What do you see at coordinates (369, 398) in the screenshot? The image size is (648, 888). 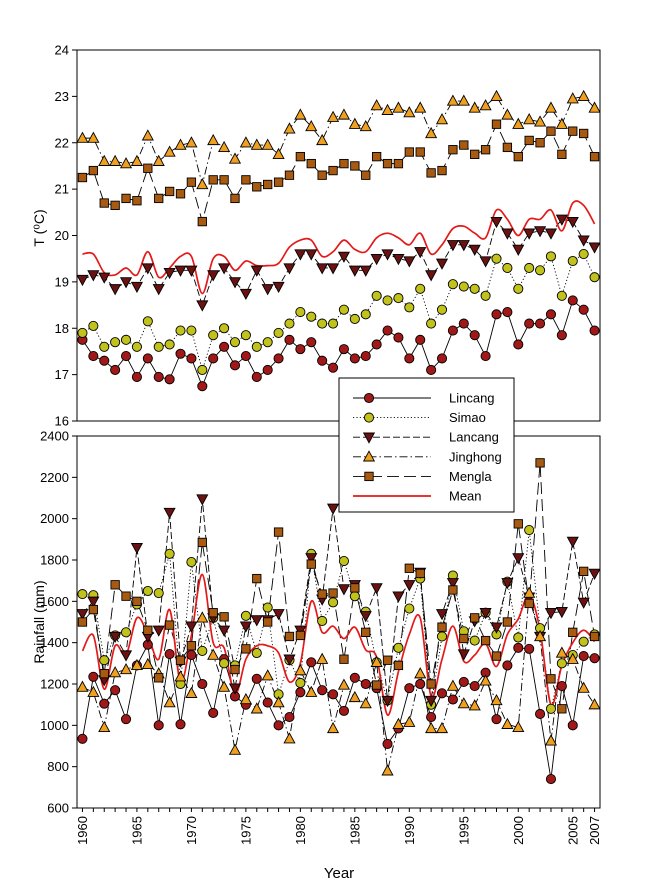 I see `legend-marker` at bounding box center [369, 398].